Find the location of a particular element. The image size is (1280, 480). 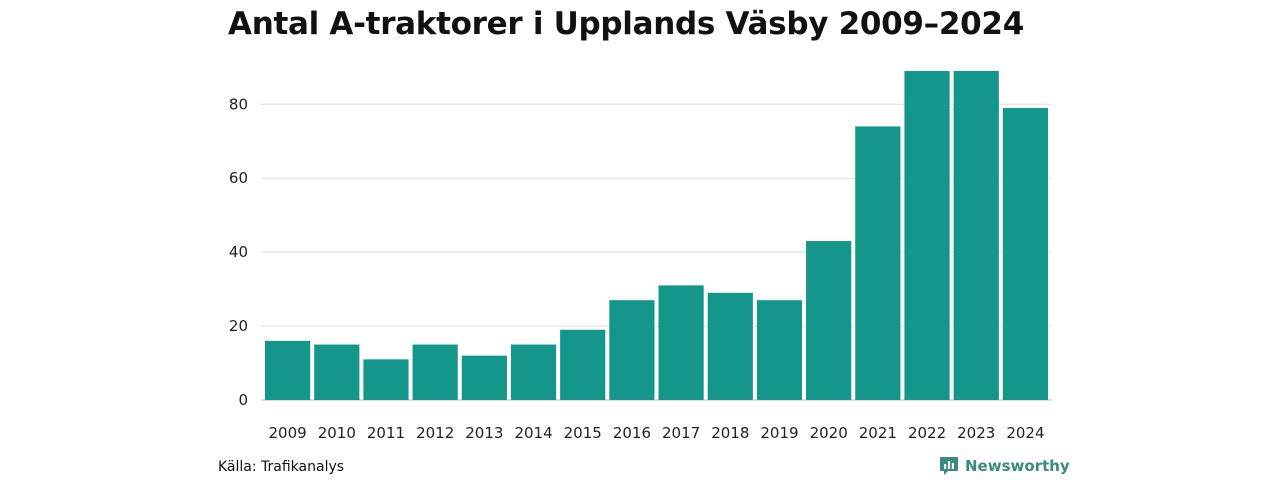

x-tick-label: 2023 is located at coordinates (976, 433).